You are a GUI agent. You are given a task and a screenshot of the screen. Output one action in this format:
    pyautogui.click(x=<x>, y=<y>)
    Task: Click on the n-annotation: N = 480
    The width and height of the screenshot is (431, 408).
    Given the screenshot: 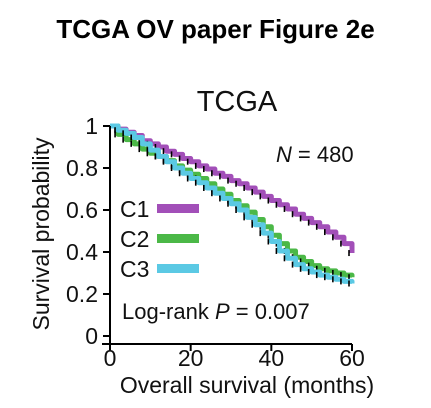 What is the action you would take?
    pyautogui.click(x=315, y=154)
    